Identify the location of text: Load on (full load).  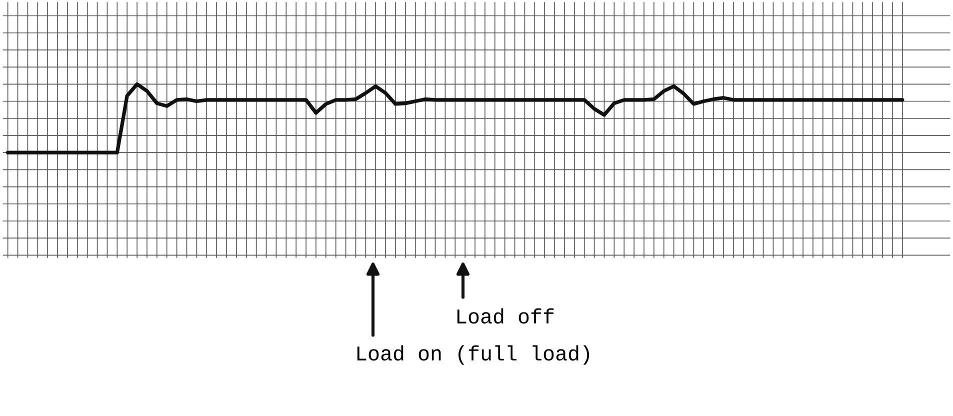
(473, 355).